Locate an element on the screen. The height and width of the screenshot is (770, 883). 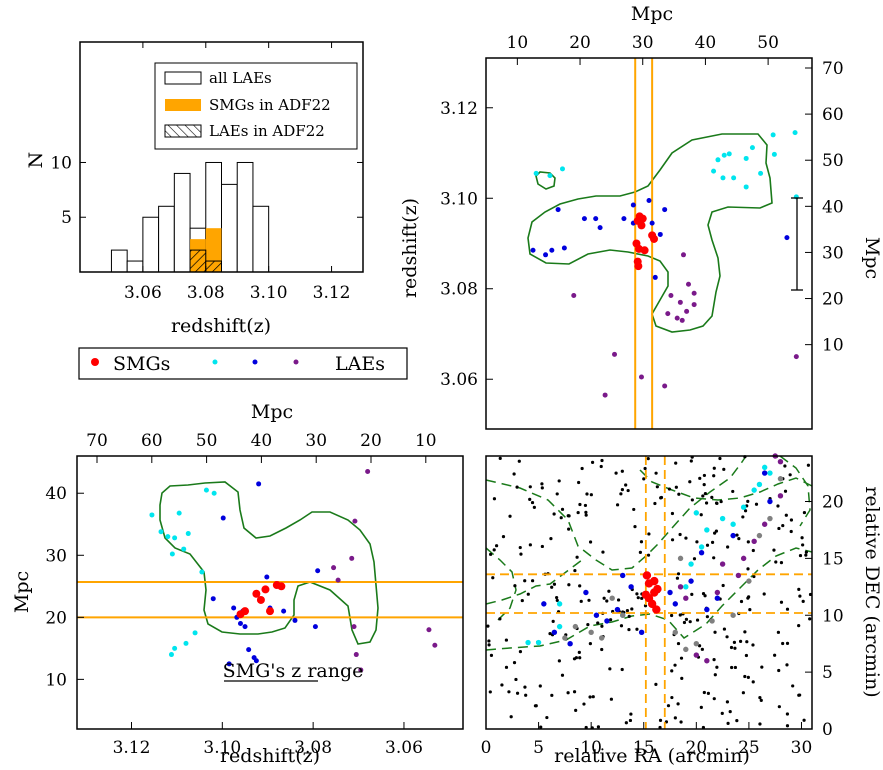
panel3-ytick-right-label: 30 is located at coordinates (833, 253).